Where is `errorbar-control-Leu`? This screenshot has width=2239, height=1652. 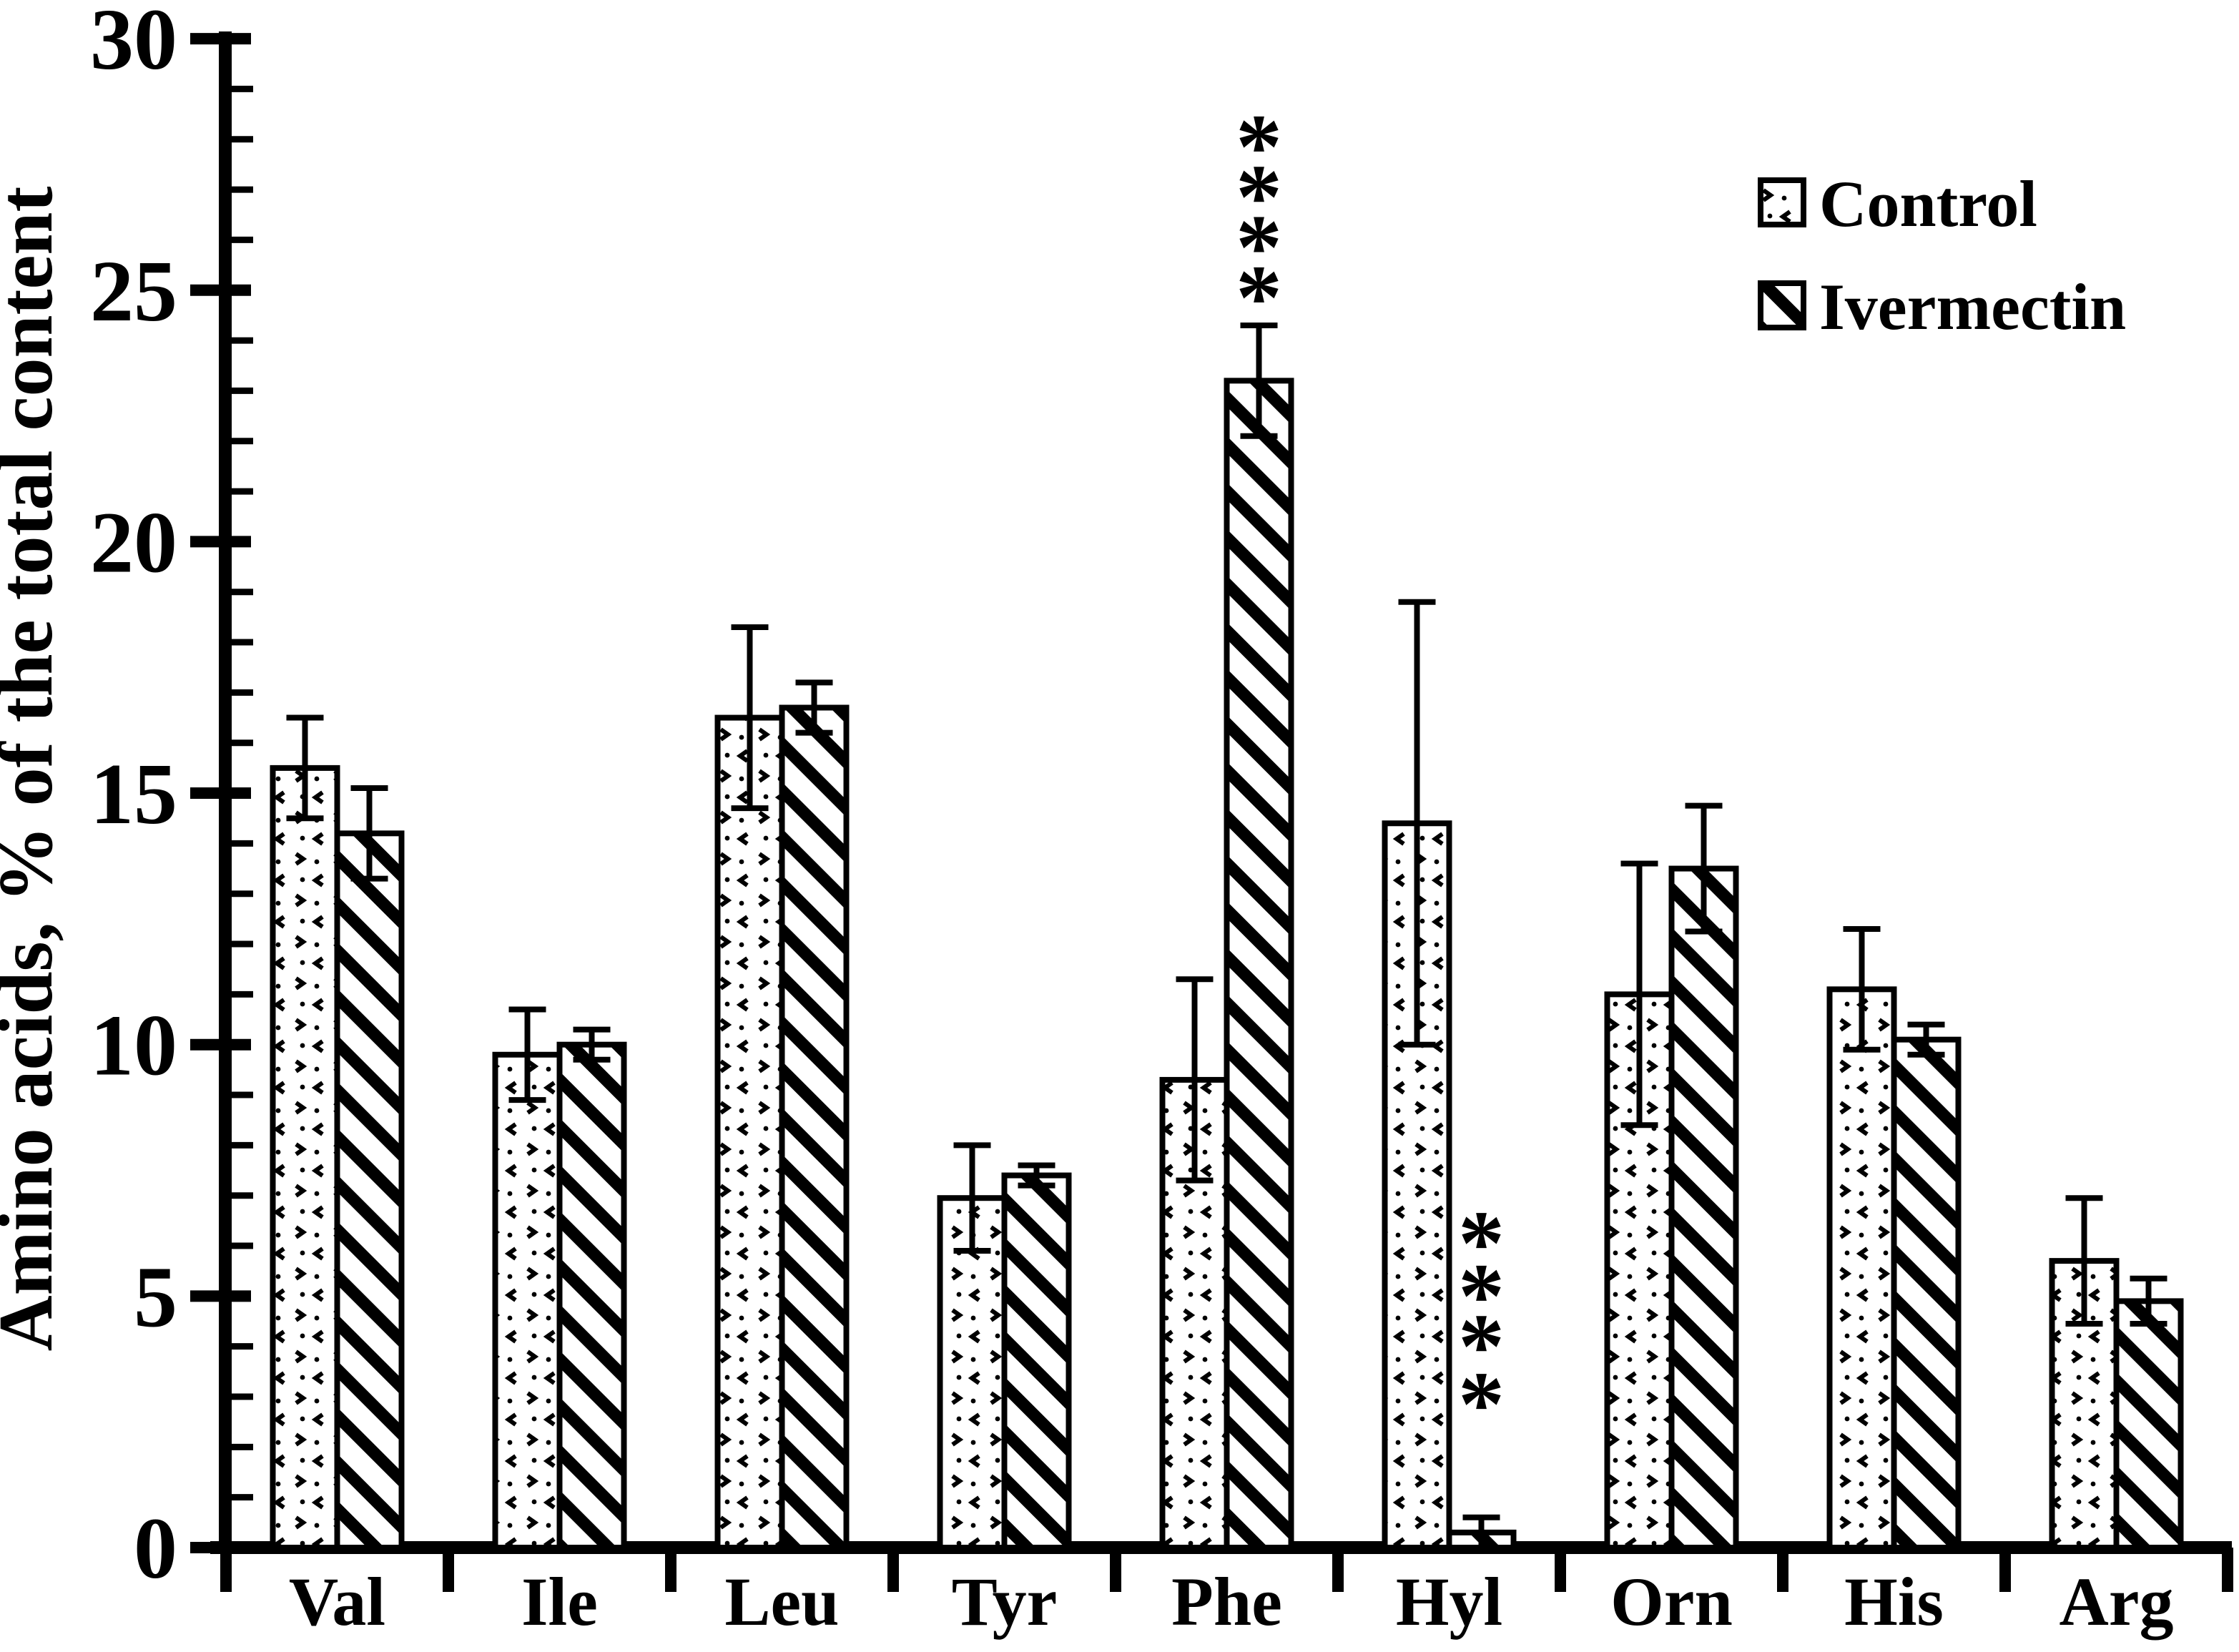
errorbar-control-Leu is located at coordinates (750, 718).